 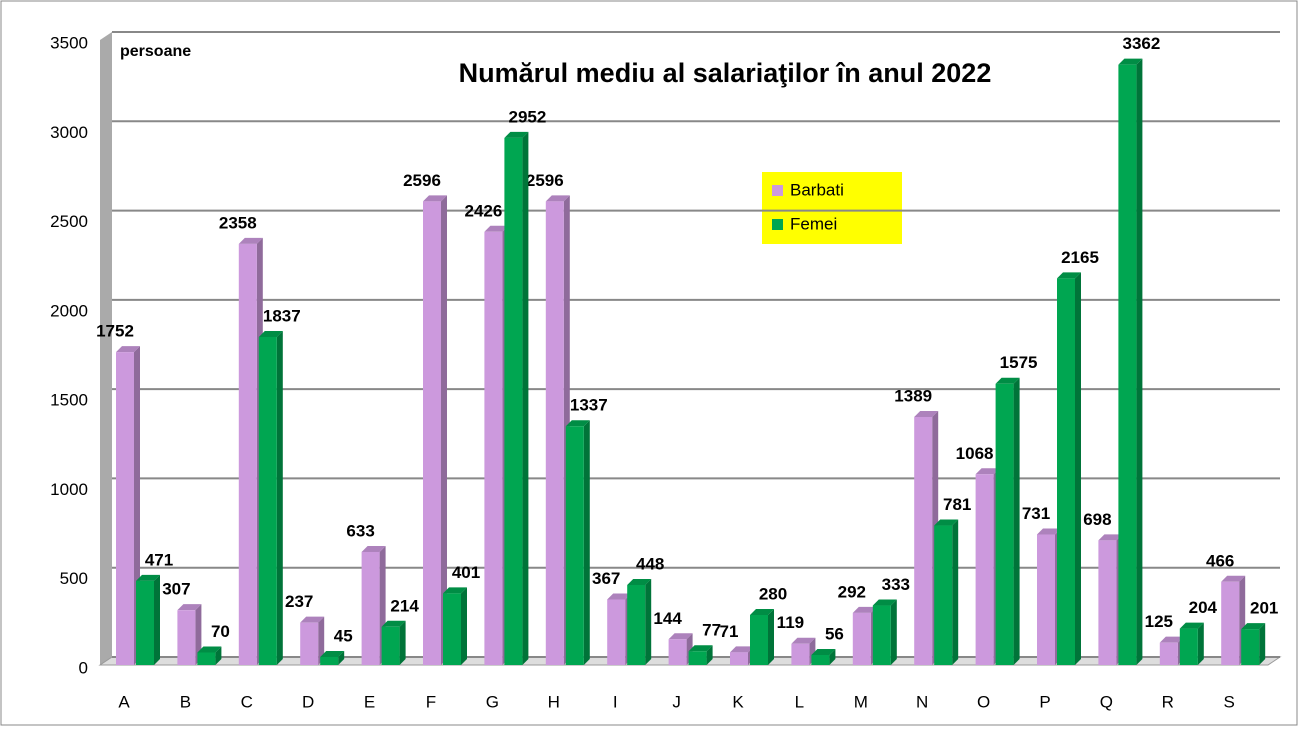 What do you see at coordinates (1168, 701) in the screenshot?
I see `x-tick-label: R` at bounding box center [1168, 701].